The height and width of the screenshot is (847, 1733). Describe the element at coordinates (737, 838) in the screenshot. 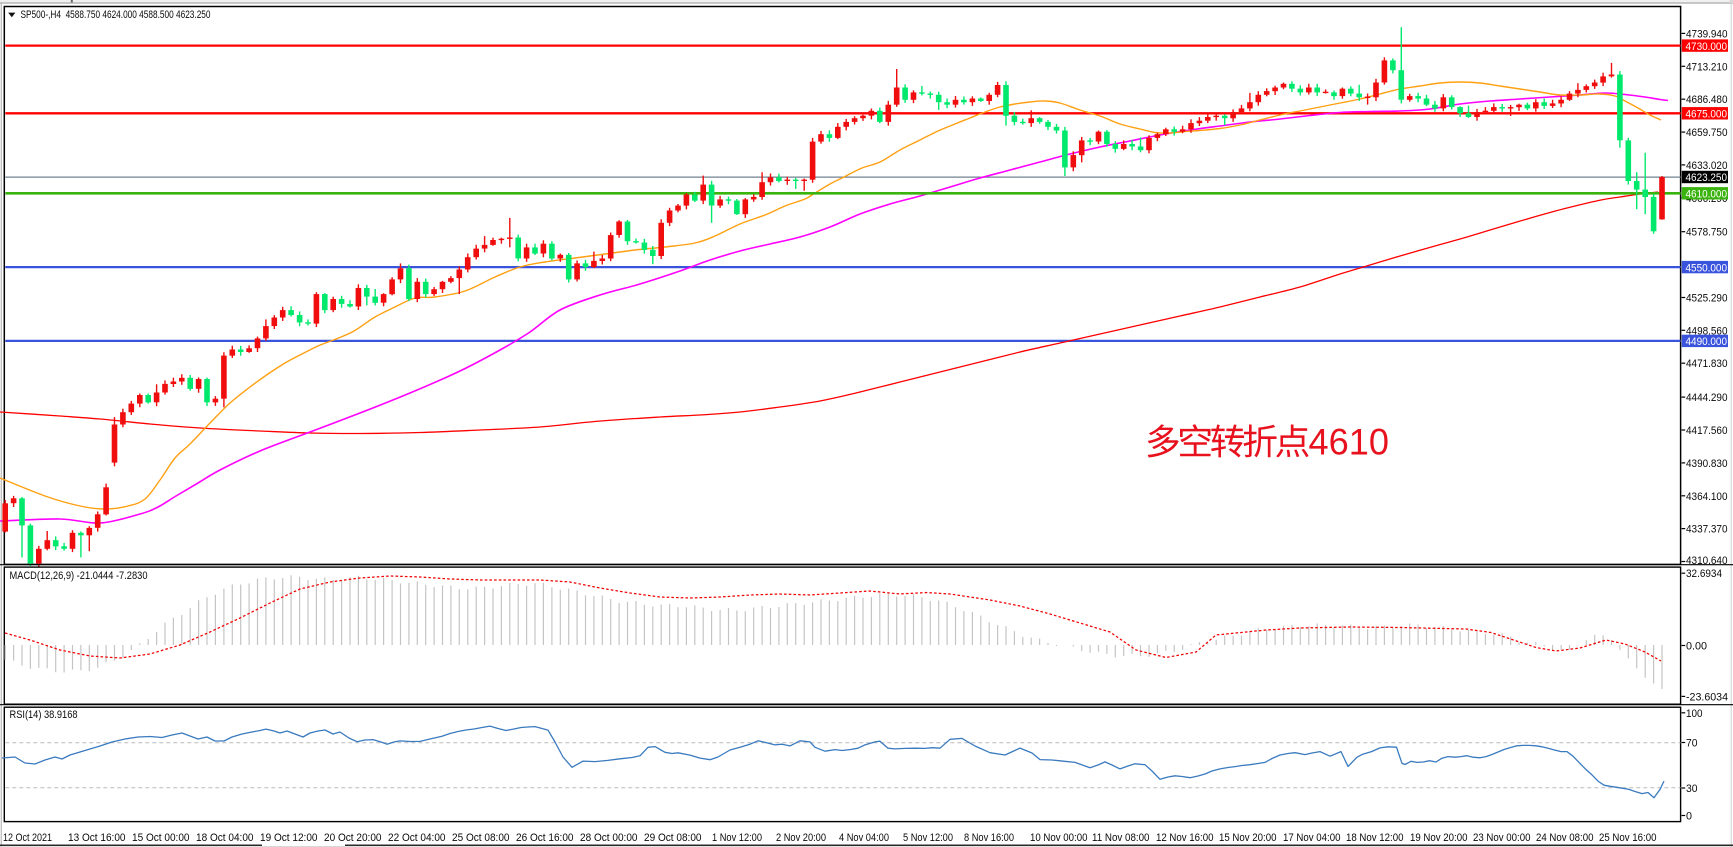

I see `svg-text: 1 Nov 12:00` at that location.